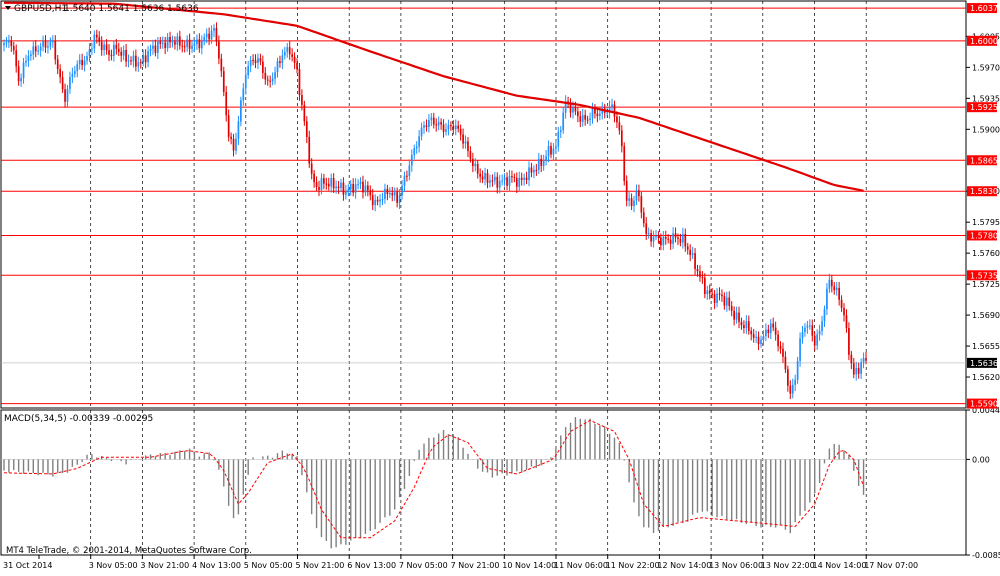 This screenshot has height=576, width=1000. What do you see at coordinates (8, 8) in the screenshot?
I see `symbol-menu-arrow-icon` at bounding box center [8, 8].